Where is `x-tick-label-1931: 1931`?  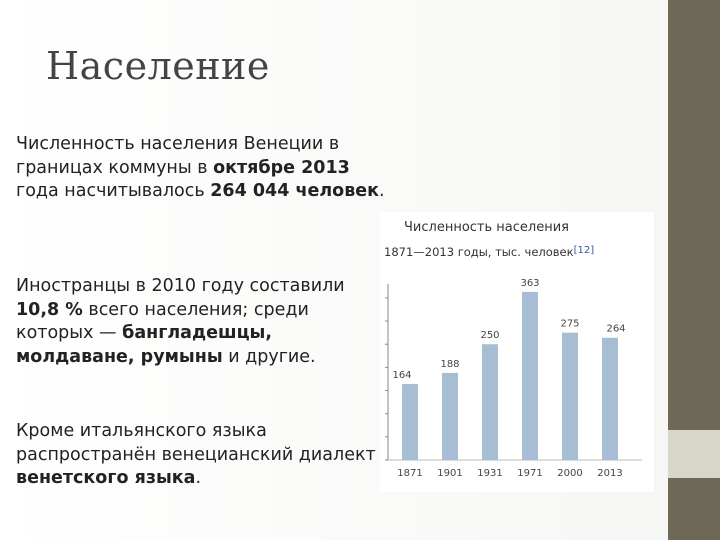
x-tick-label-1931: 1931 is located at coordinates (489, 473).